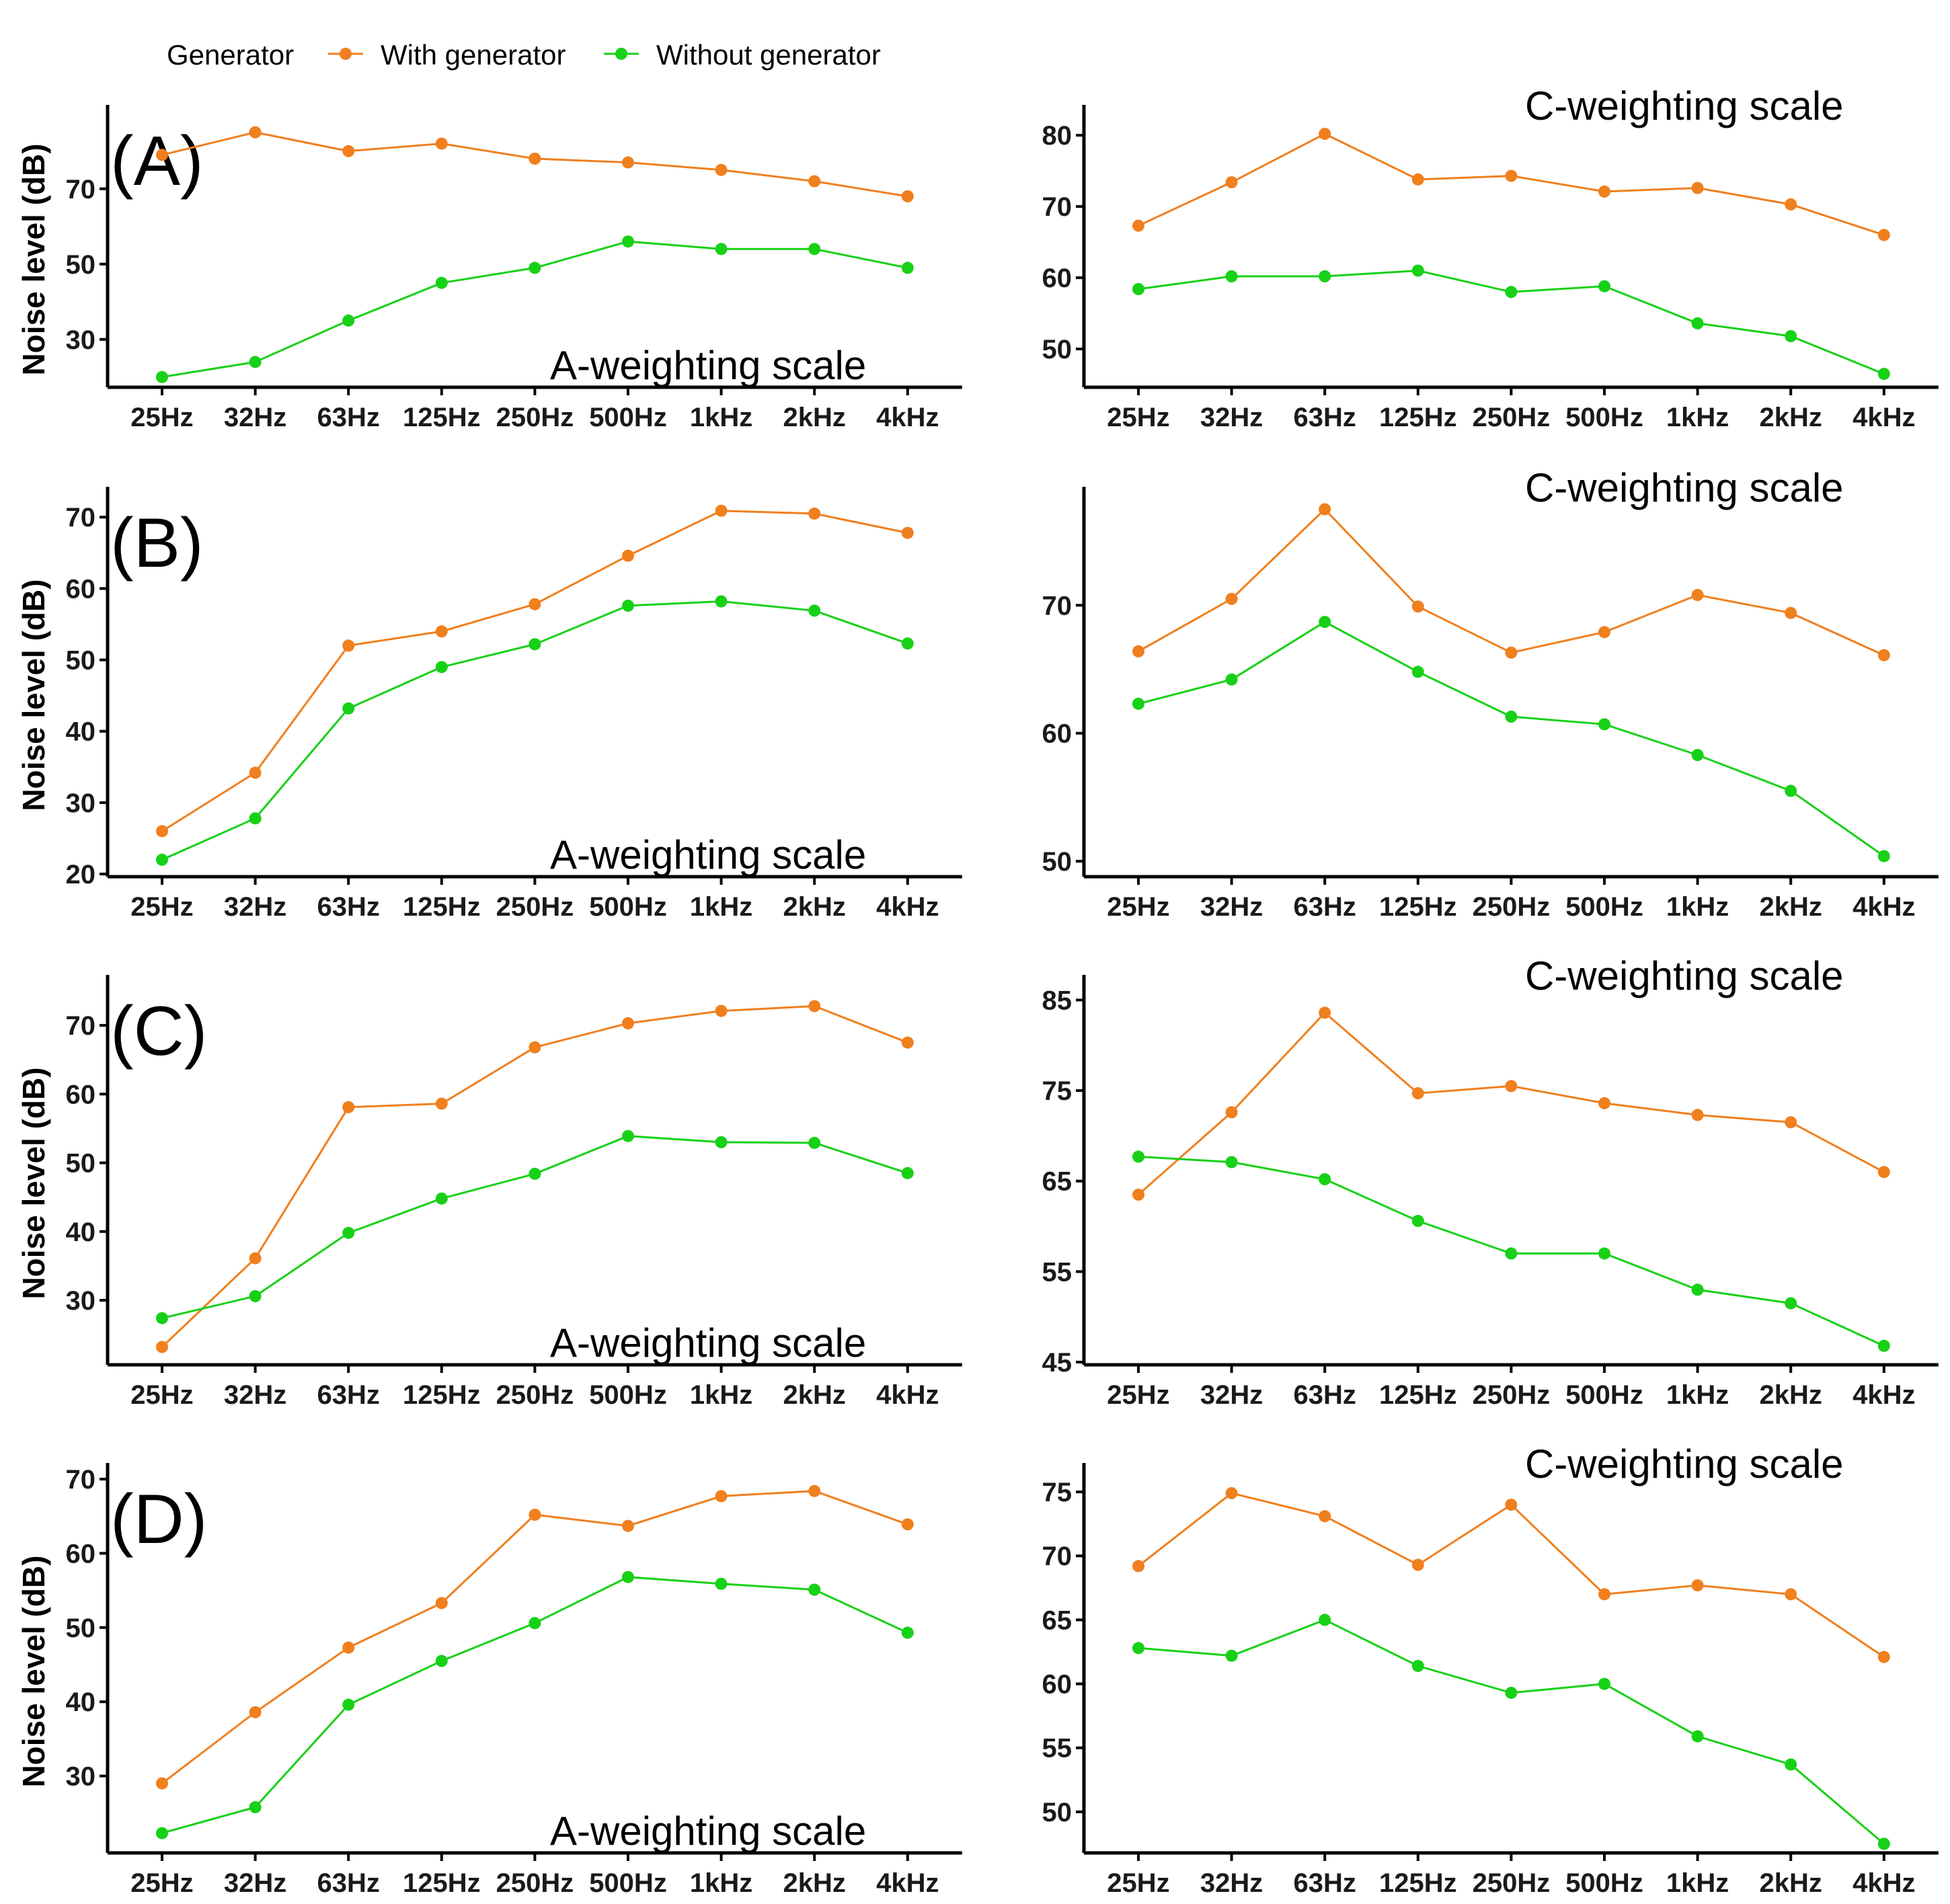 This screenshot has width=1950, height=1904. I want to click on y-tick-label: 75, so click(1057, 1091).